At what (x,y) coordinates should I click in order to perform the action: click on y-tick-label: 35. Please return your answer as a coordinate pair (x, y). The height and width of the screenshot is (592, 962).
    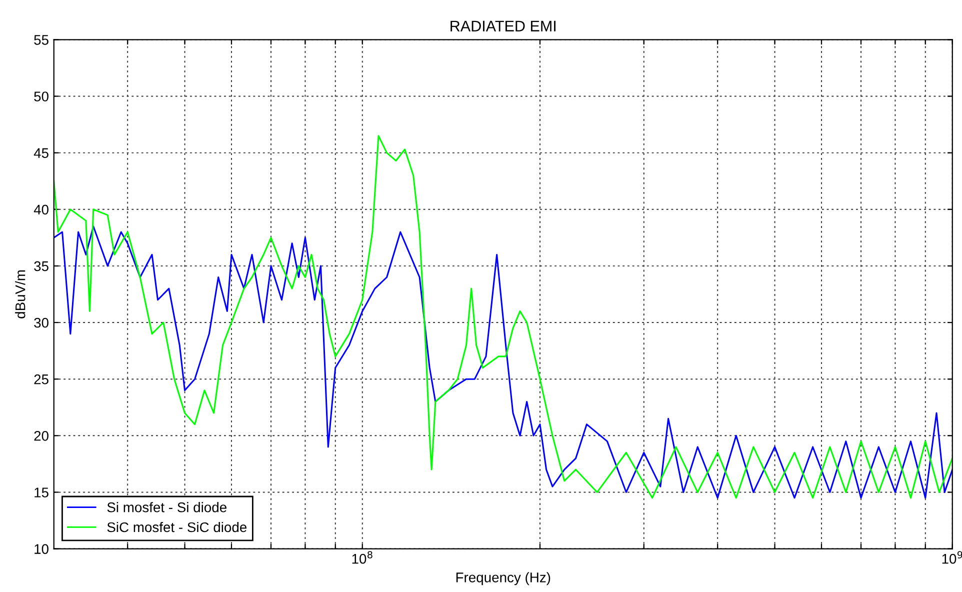
    Looking at the image, I should click on (41, 266).